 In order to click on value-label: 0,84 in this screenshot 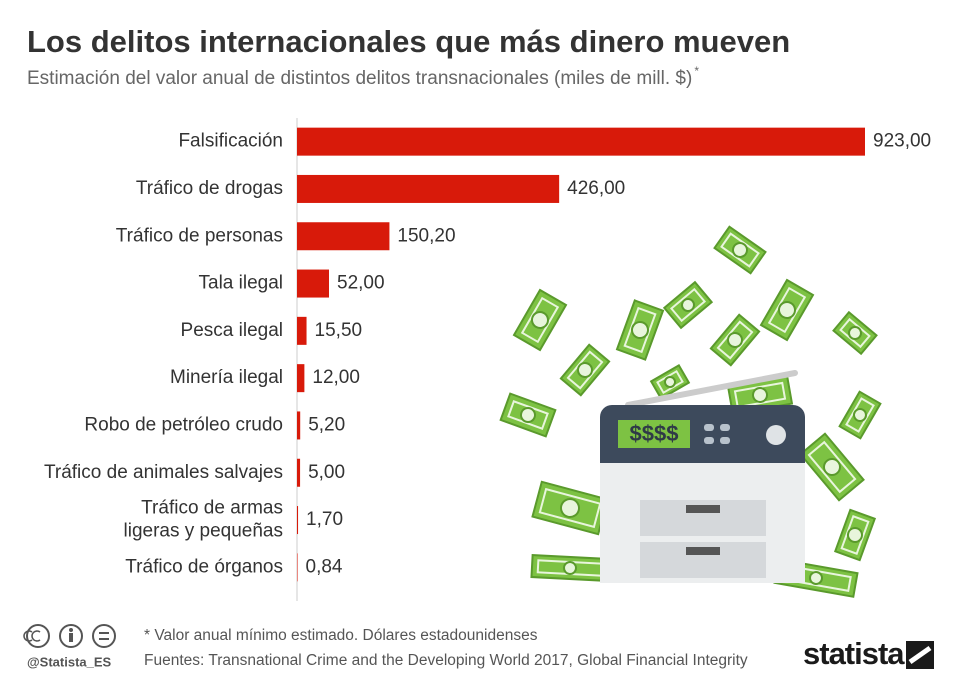, I will do `click(324, 566)`.